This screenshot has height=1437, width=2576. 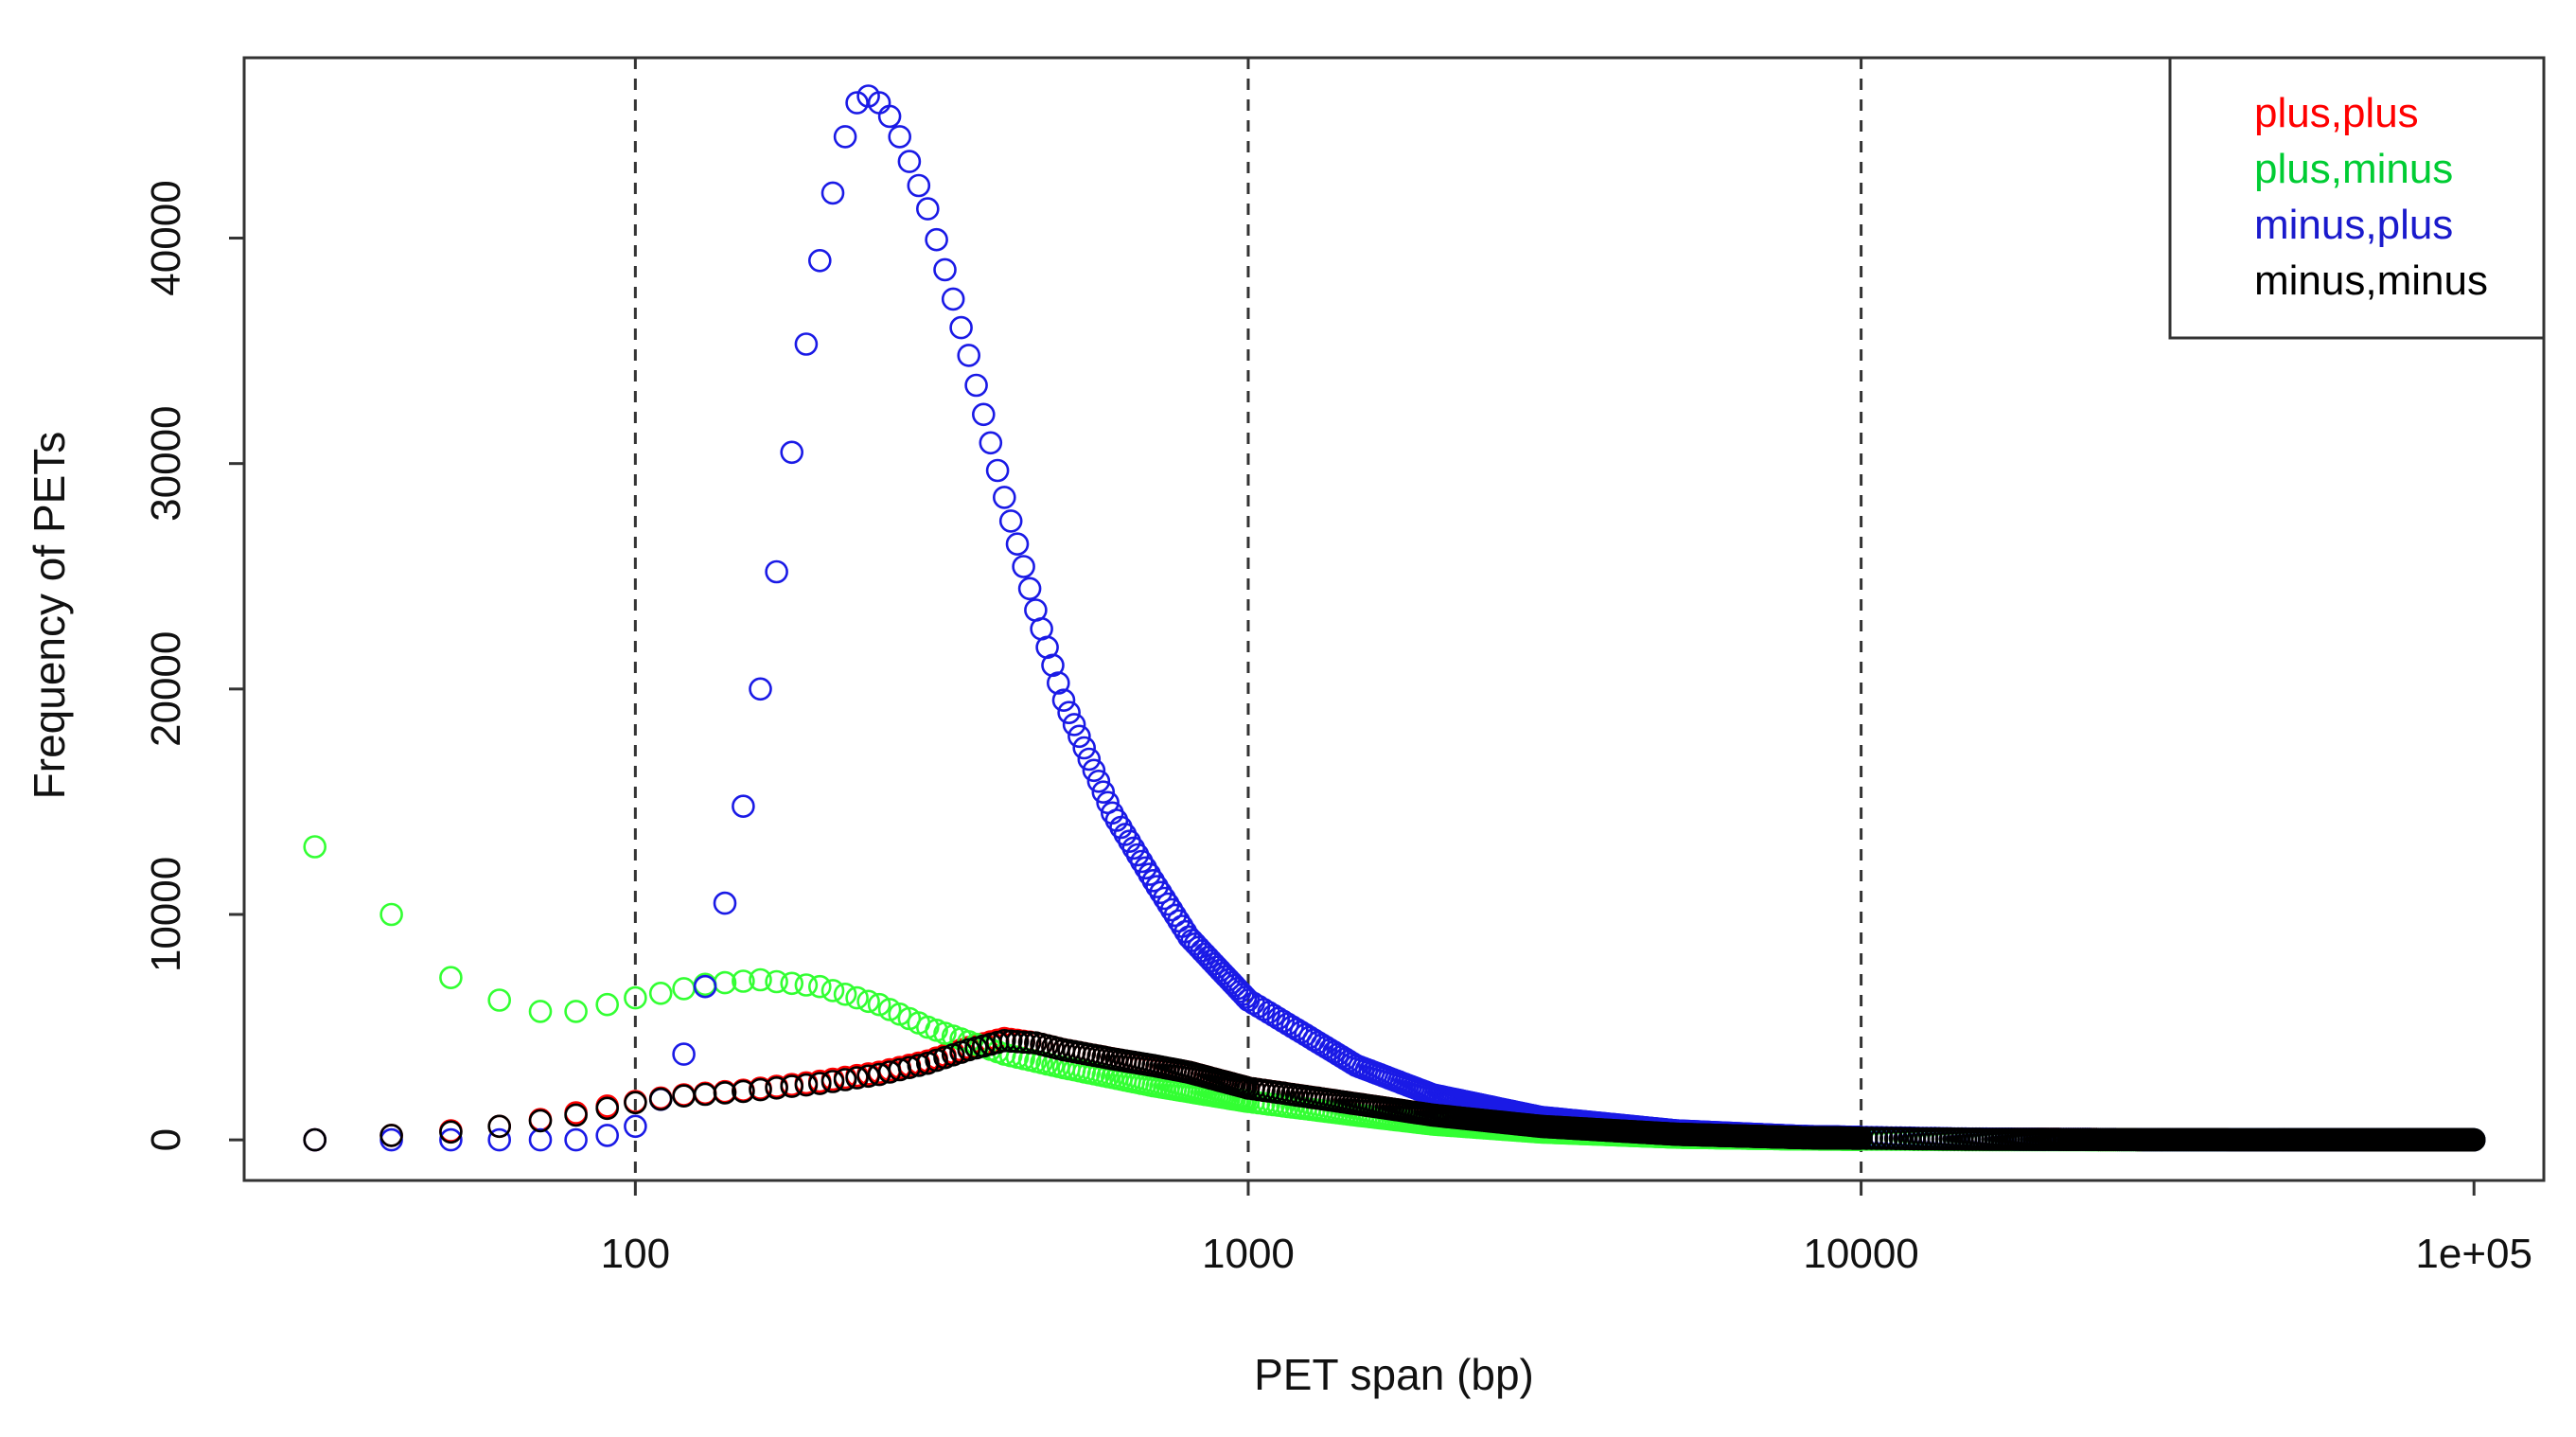 I want to click on x-tick-label: 10000, so click(x=1860, y=1254).